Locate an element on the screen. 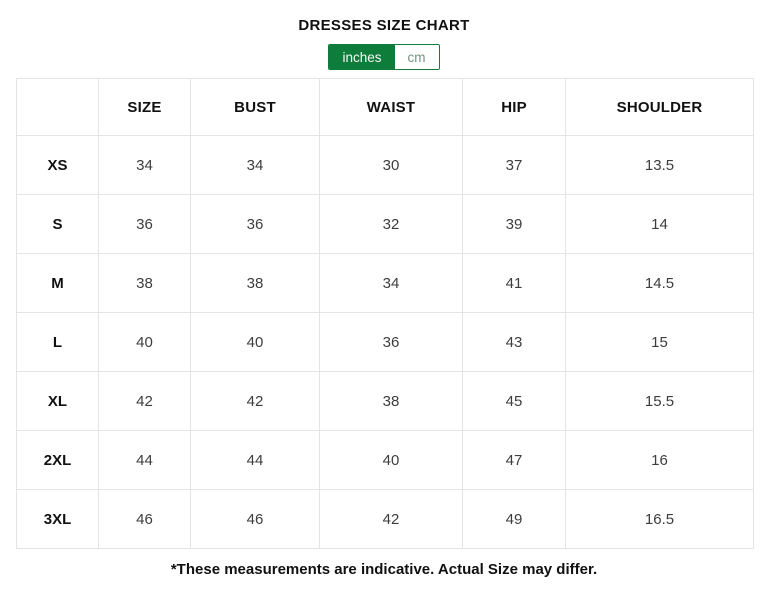  header-cell-waist: WAIST is located at coordinates (391, 107).